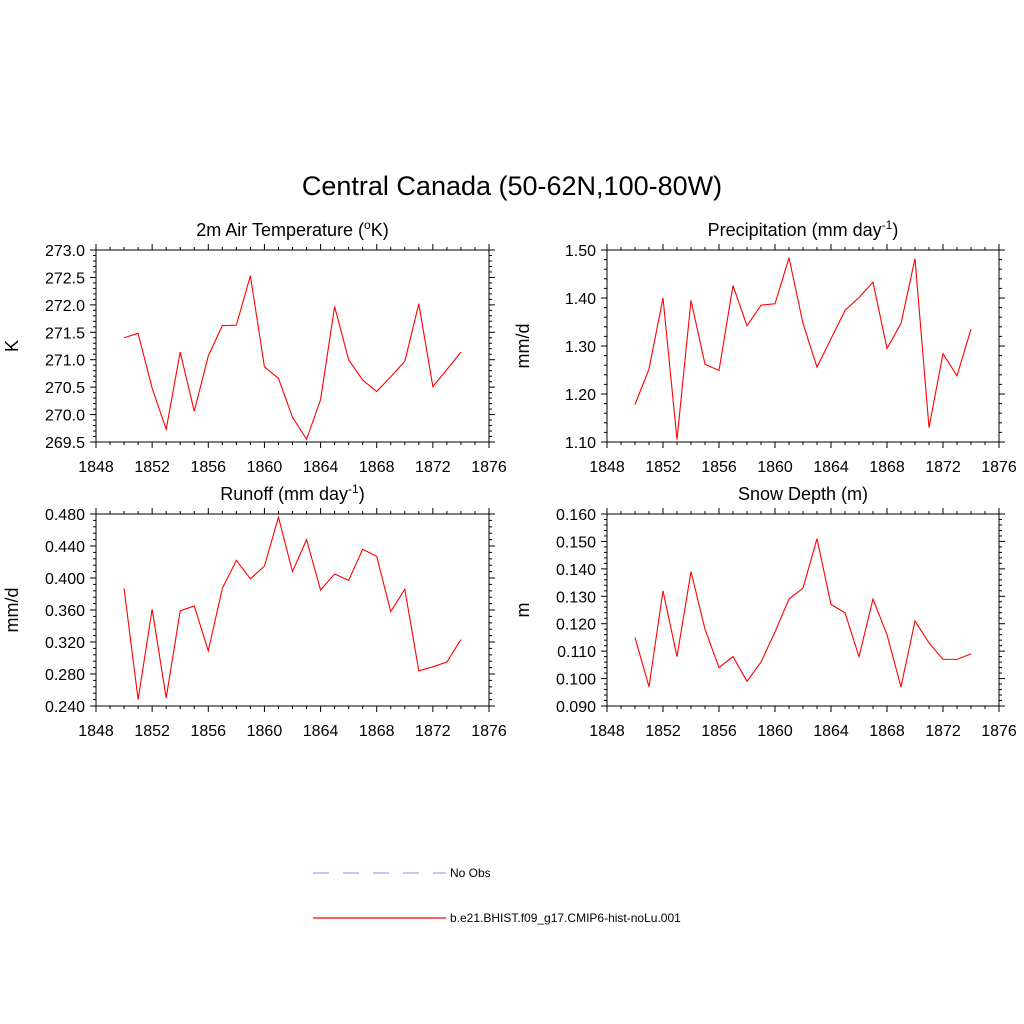 The image size is (1024, 1024). Describe the element at coordinates (65, 547) in the screenshot. I see `y-tick-label: 0.440` at that location.